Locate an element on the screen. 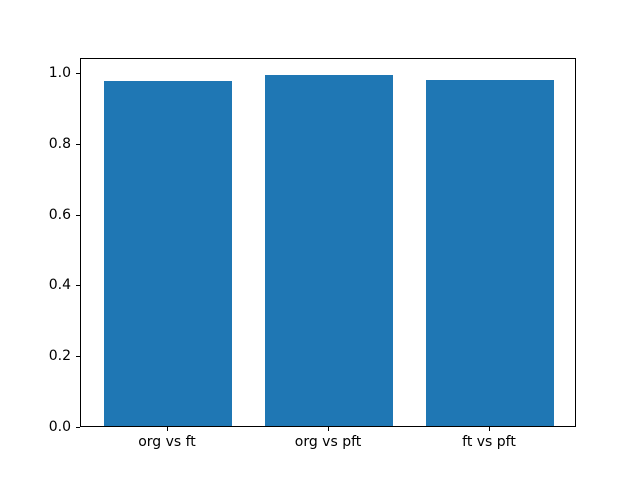 The image size is (640, 480). bar-org-vs-pft is located at coordinates (329, 250).